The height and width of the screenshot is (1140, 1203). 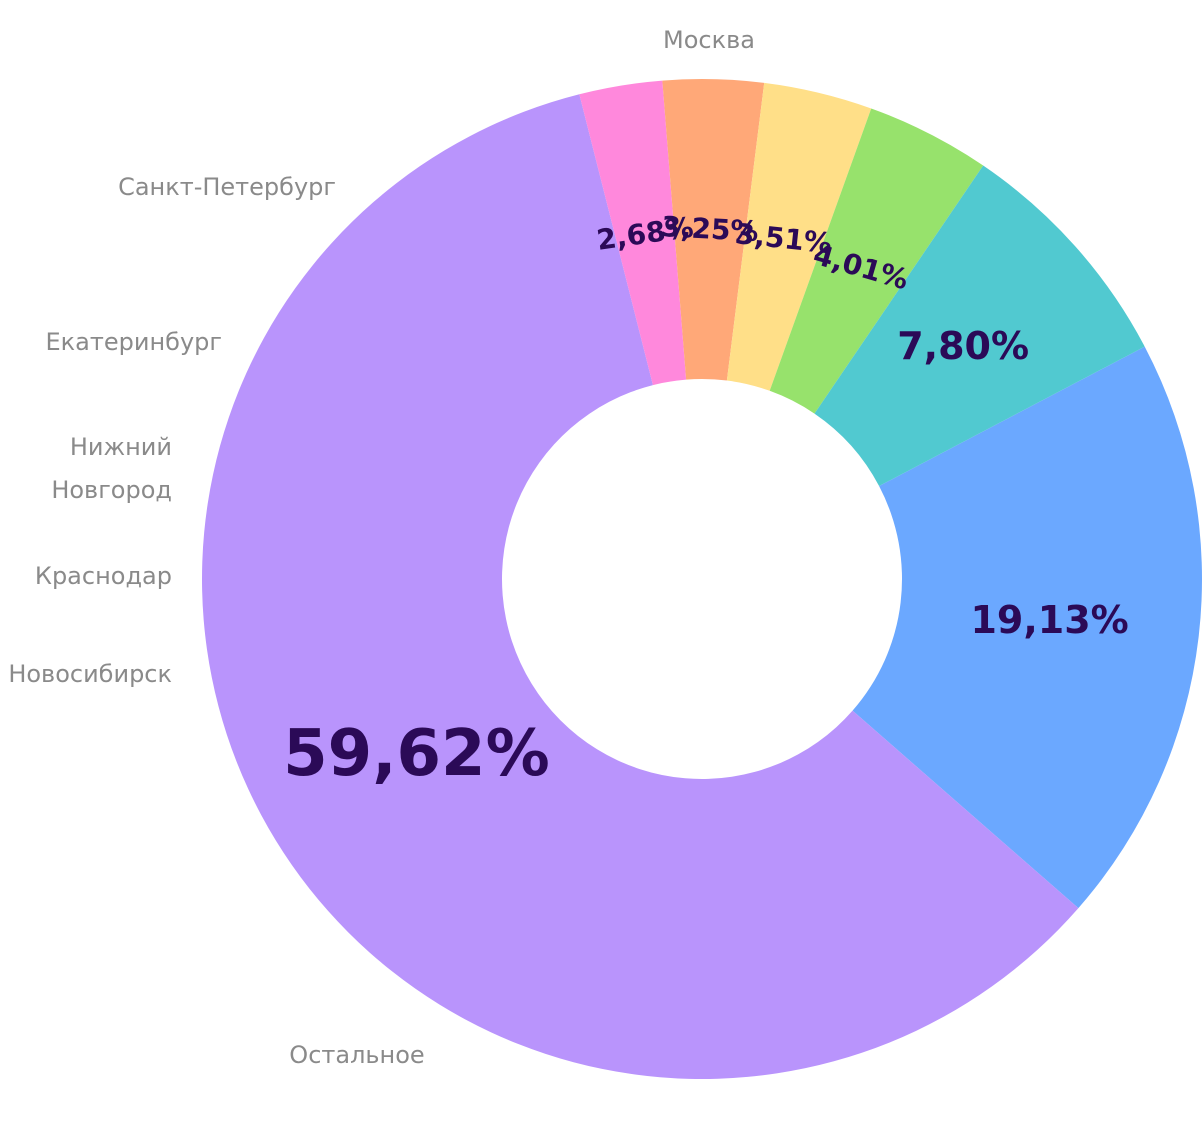 I want to click on slice-category-label-4: Краснодар, so click(x=103, y=576).